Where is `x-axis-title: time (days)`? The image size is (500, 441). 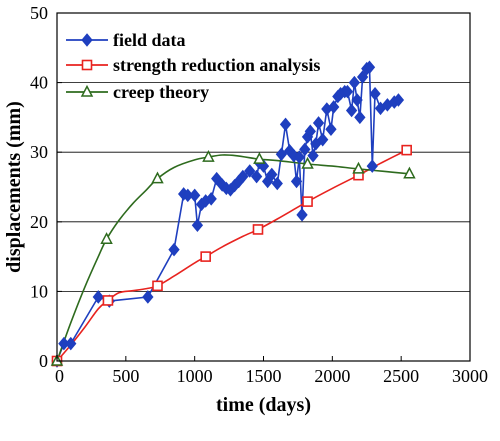
x-axis-title: time (days) is located at coordinates (263, 405).